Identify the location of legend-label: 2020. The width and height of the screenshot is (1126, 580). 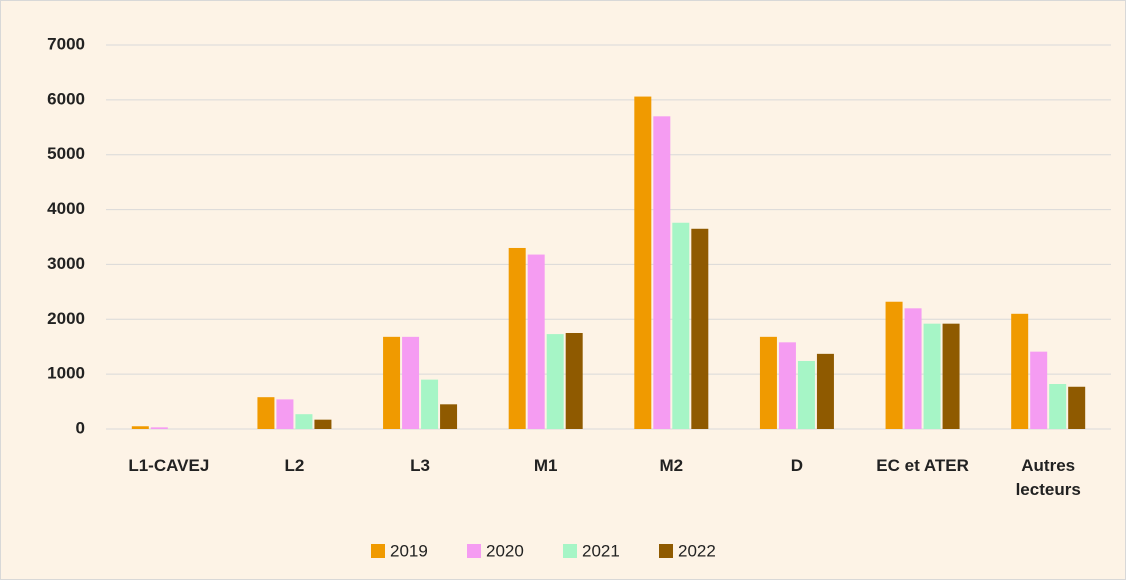
(505, 550).